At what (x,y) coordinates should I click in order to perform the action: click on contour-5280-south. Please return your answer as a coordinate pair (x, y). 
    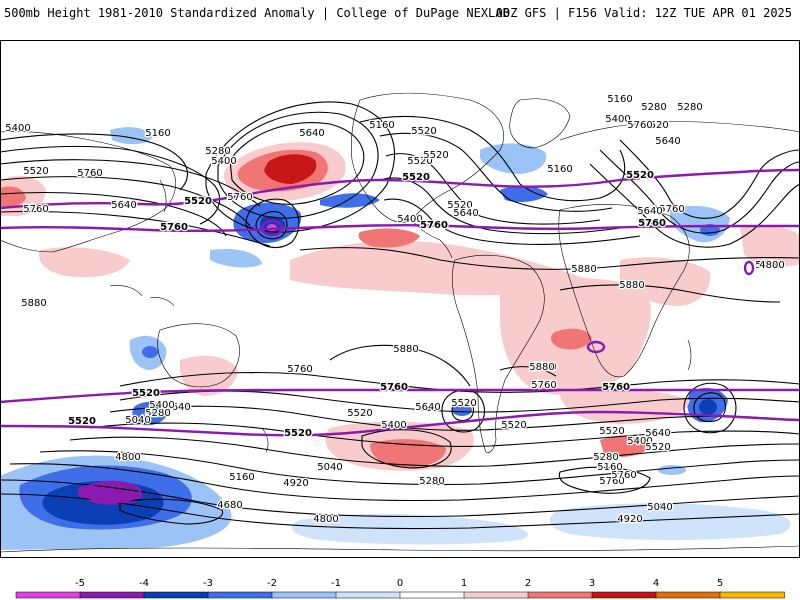
    Looking at the image, I should click on (434, 451).